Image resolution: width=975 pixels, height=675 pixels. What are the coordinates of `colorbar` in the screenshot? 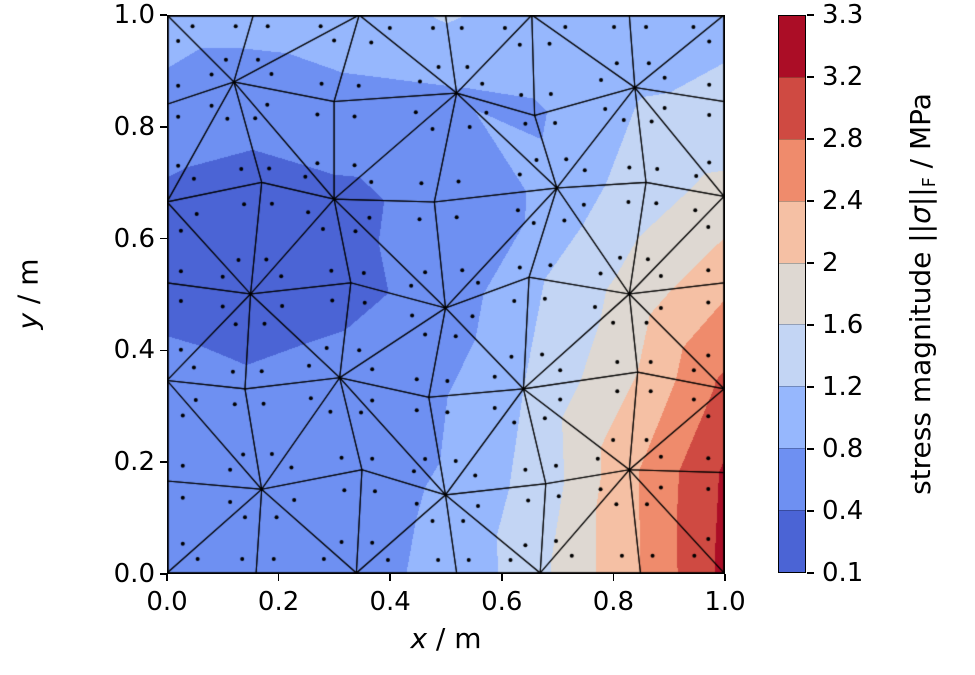 It's located at (792, 294).